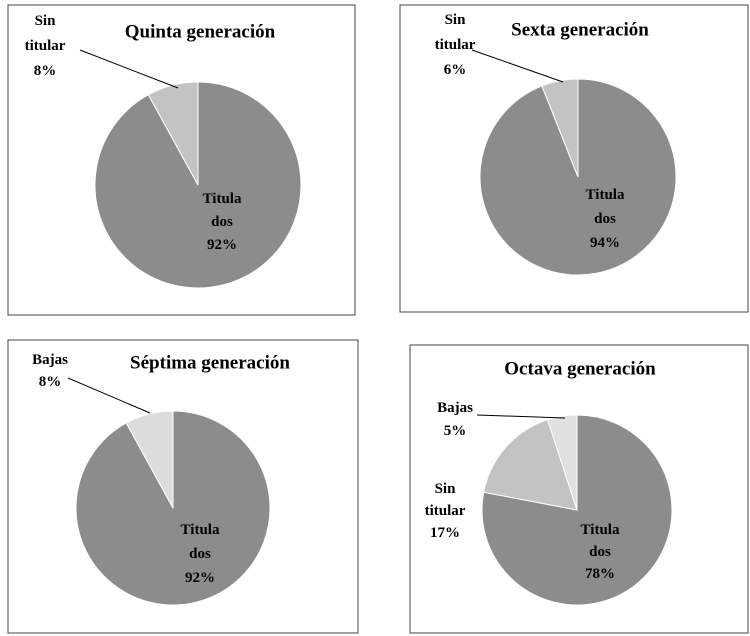  What do you see at coordinates (455, 431) in the screenshot?
I see `value-label: 5%` at bounding box center [455, 431].